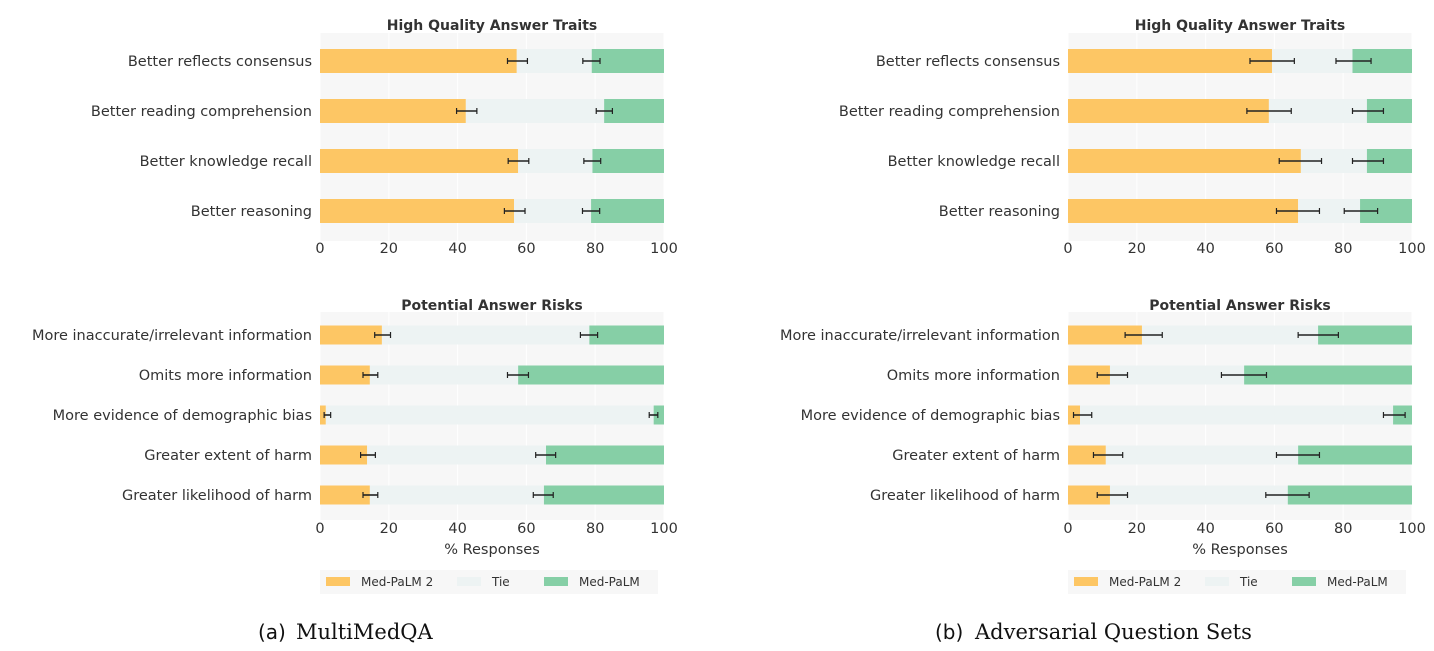 The image size is (1434, 651). Describe the element at coordinates (1240, 550) in the screenshot. I see `x-axis-label: % Responses` at that location.